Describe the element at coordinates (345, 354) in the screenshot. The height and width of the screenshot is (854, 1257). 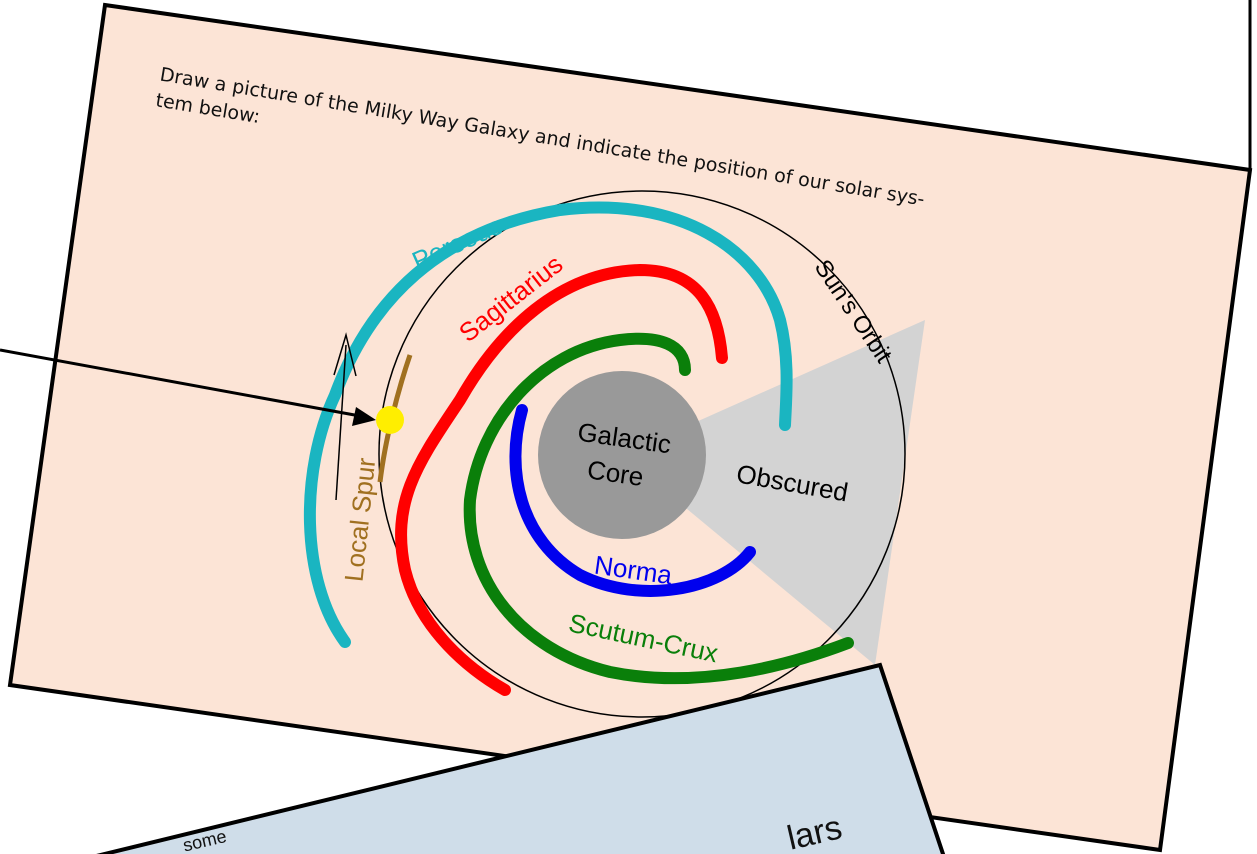
I see `direction-arrowhead` at that location.